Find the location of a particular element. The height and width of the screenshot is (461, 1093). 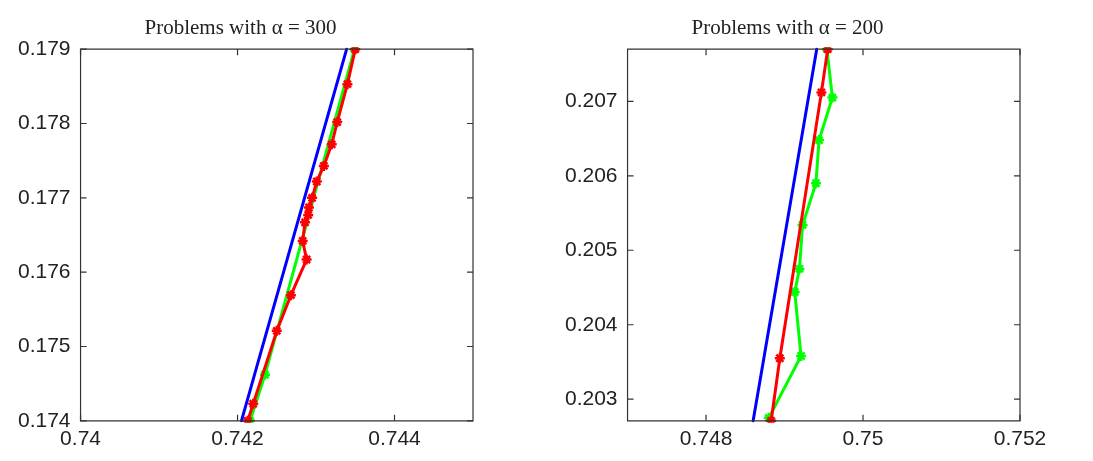

y-tick-label: 0.177 is located at coordinates (44, 196).